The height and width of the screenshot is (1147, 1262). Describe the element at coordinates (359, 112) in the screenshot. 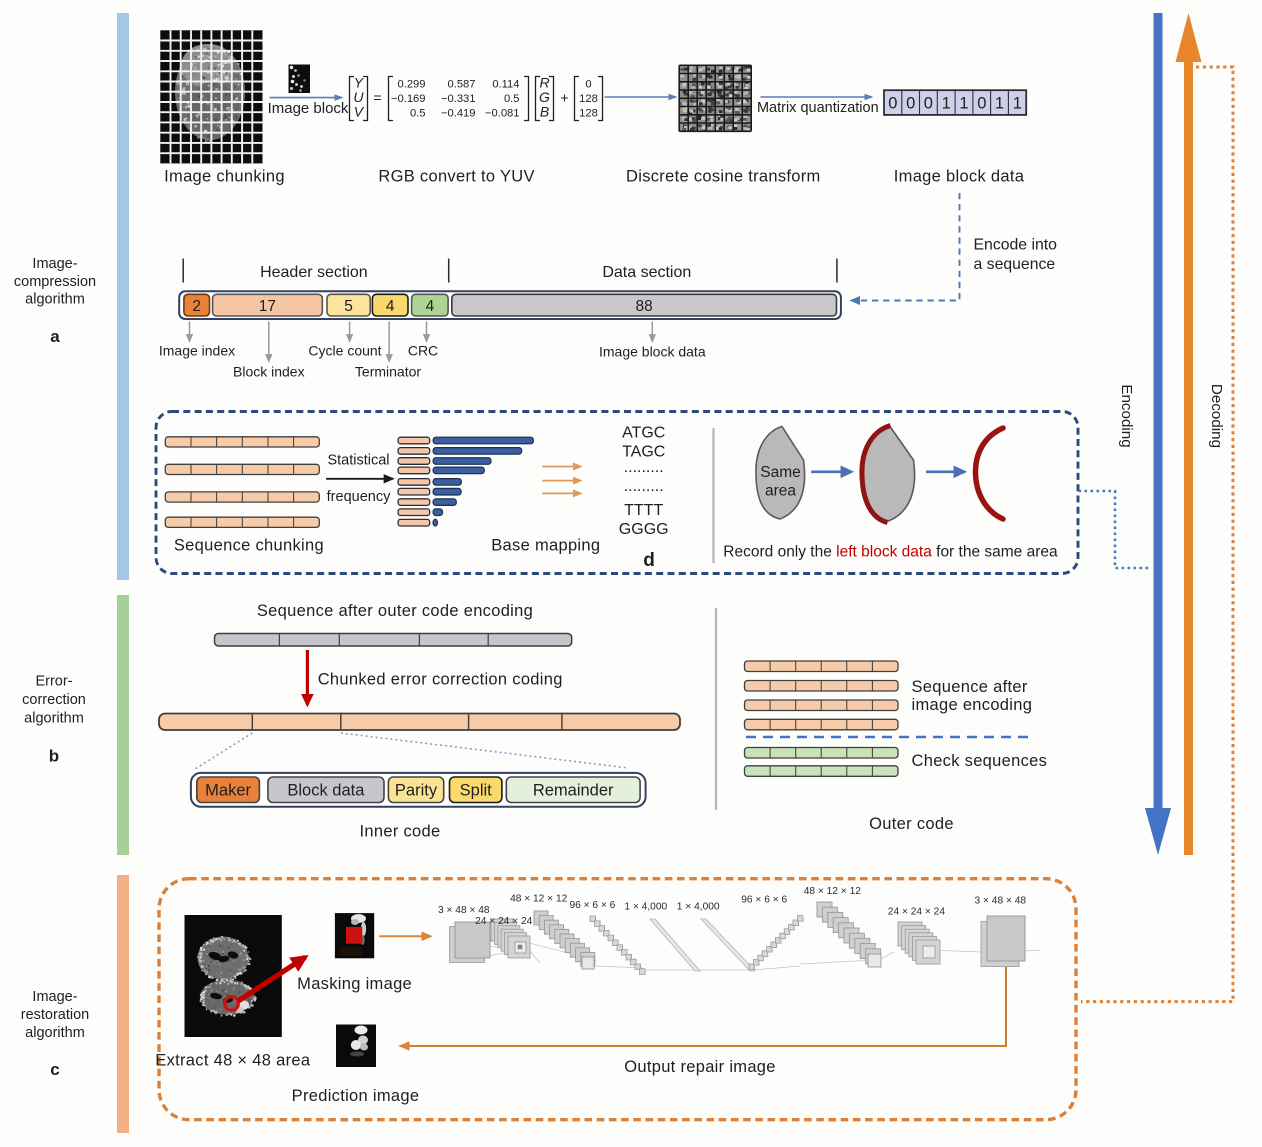

I see `svg-text: V` at that location.